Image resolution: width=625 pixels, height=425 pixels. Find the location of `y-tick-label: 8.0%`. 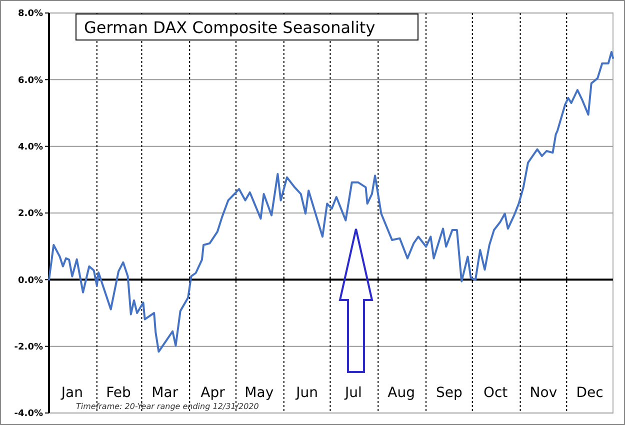

y-tick-label: 8.0% is located at coordinates (30, 14).